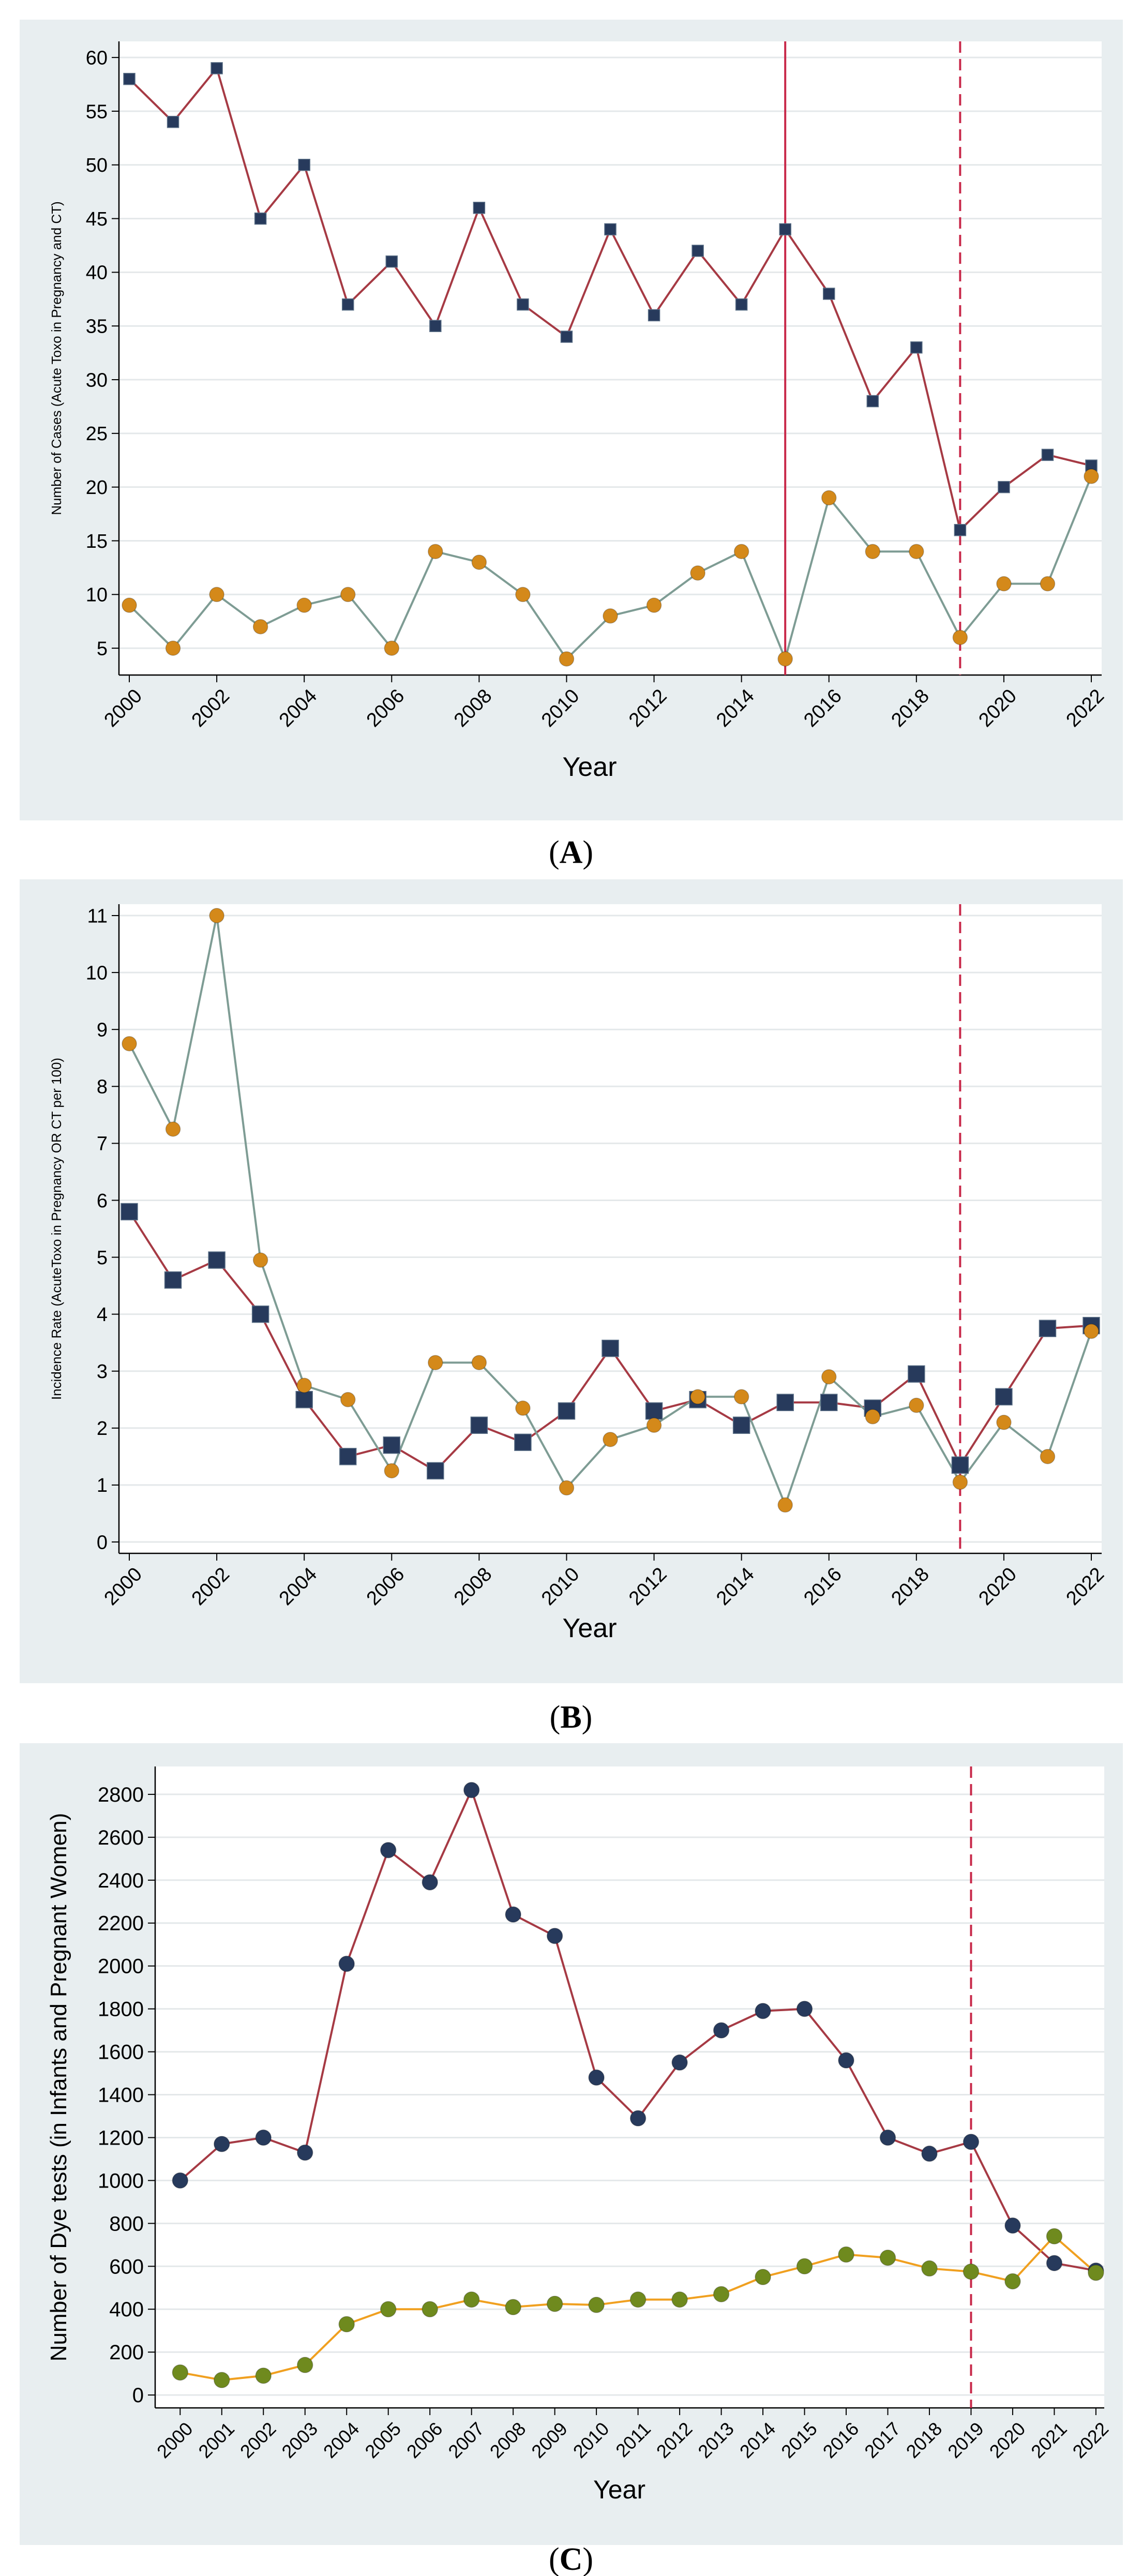 Image resolution: width=1142 pixels, height=2576 pixels. I want to click on y-tick-label: 1, so click(102, 1485).